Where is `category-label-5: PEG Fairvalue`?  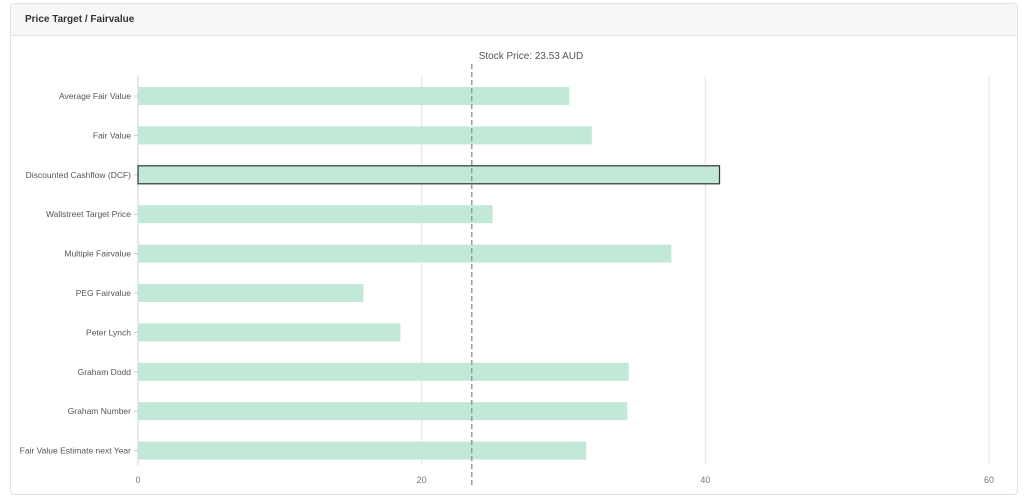
category-label-5: PEG Fairvalue is located at coordinates (104, 293).